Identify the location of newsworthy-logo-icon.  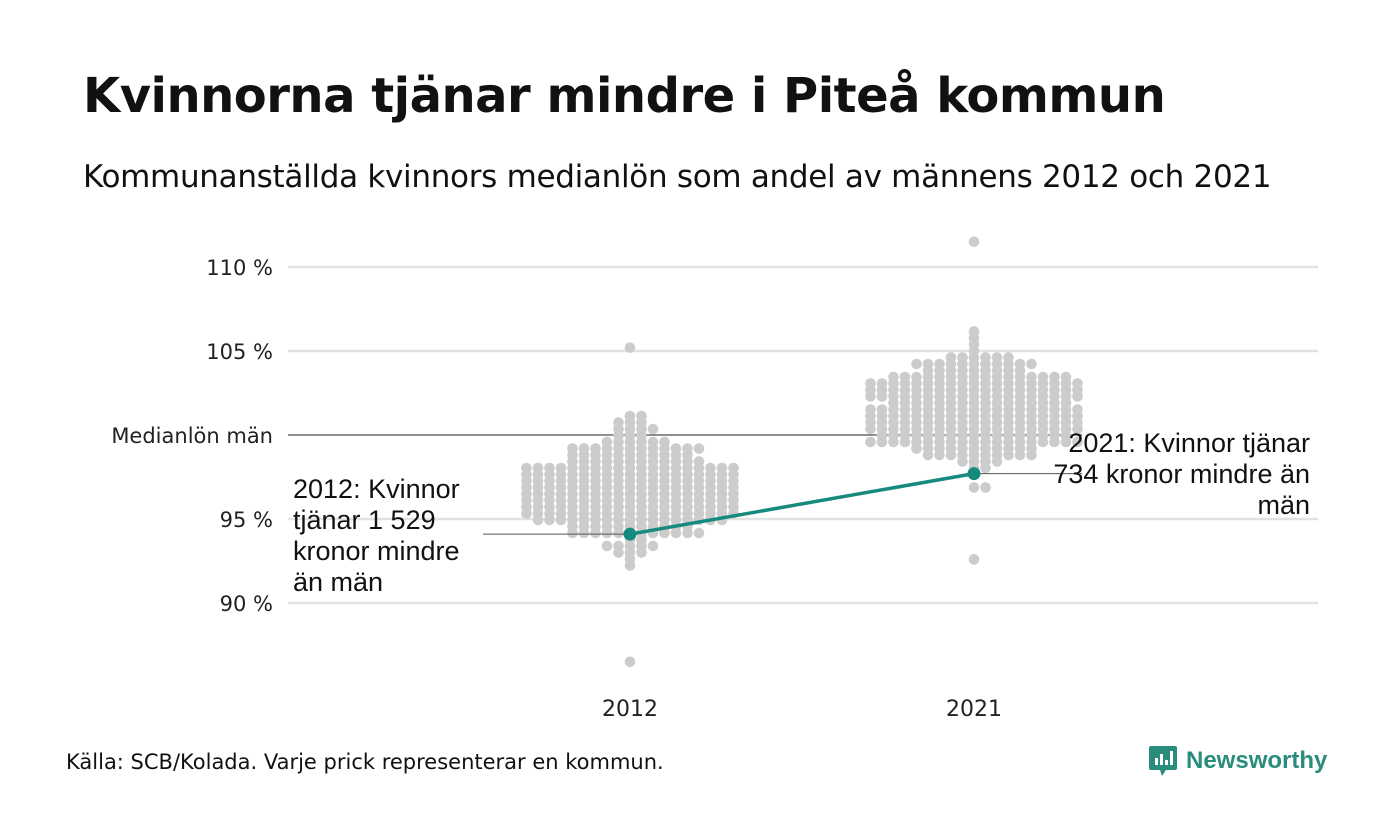
(1163, 761).